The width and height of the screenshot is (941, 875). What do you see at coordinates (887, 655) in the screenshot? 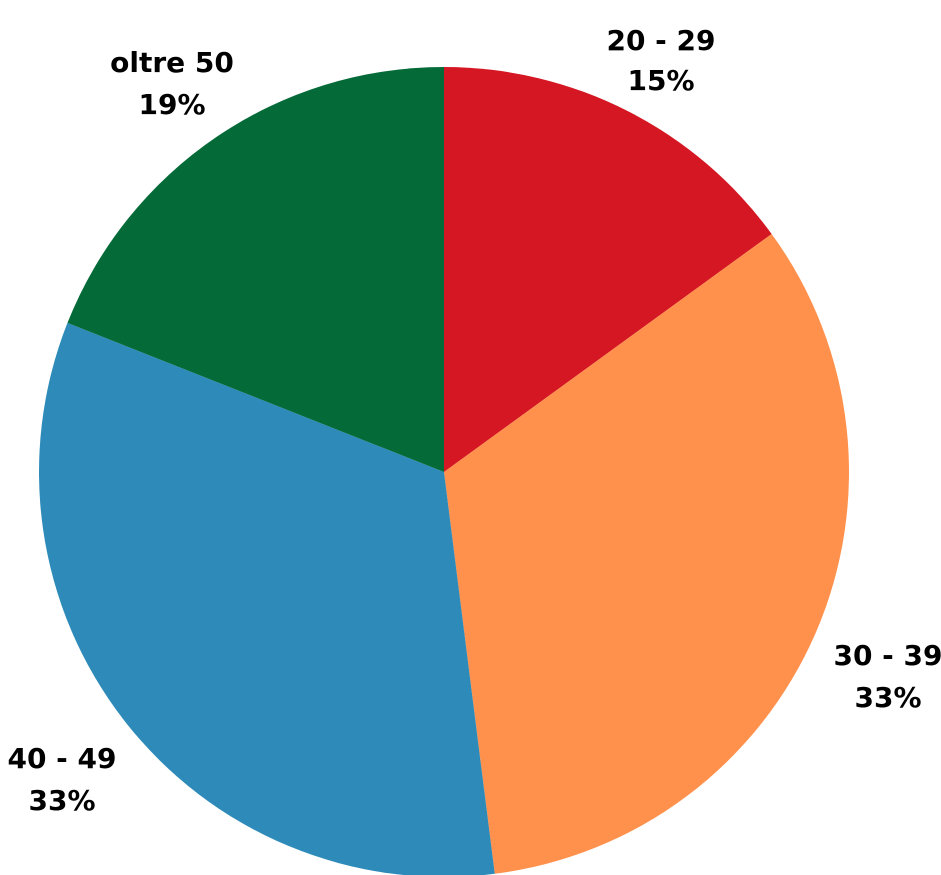
I see `slice-category-label: 30 - 39` at bounding box center [887, 655].